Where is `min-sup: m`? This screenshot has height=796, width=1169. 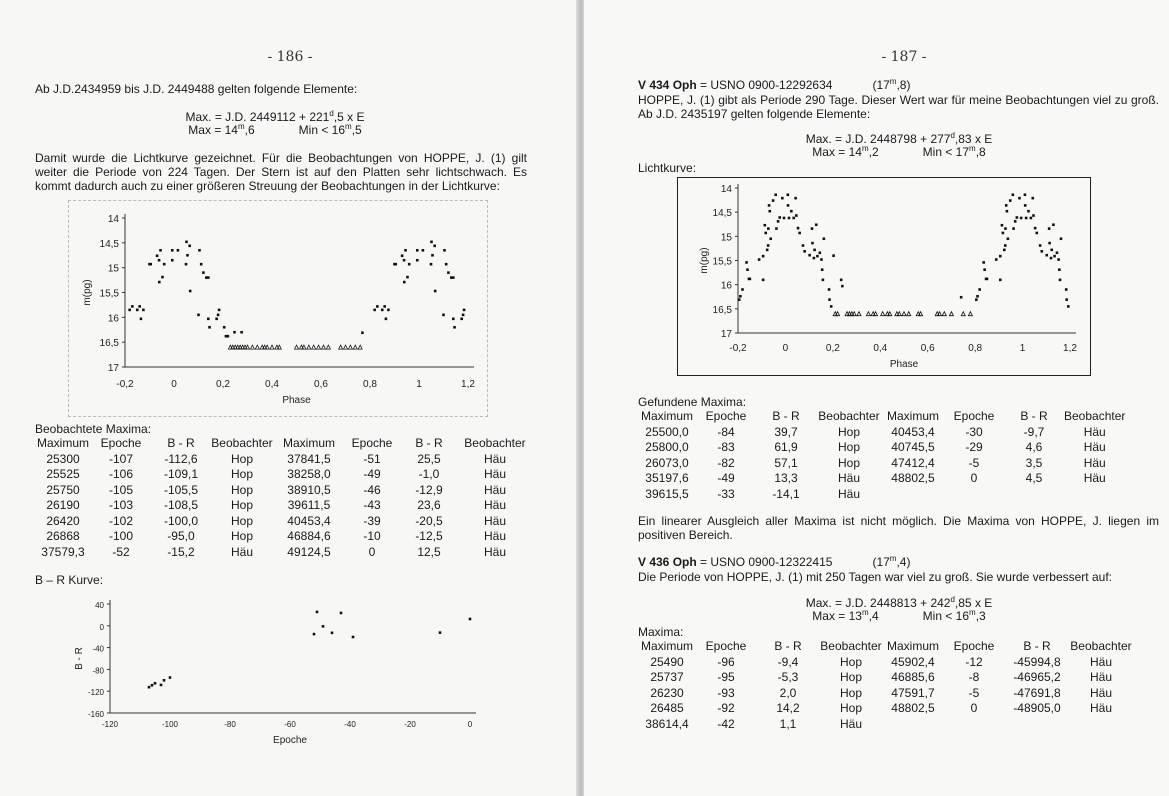 min-sup: m is located at coordinates (972, 148).